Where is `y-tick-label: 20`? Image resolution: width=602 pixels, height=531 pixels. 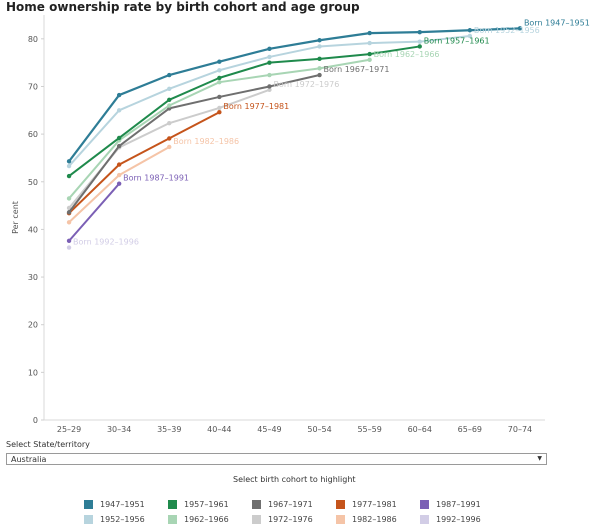
y-tick-label: 20 is located at coordinates (33, 325).